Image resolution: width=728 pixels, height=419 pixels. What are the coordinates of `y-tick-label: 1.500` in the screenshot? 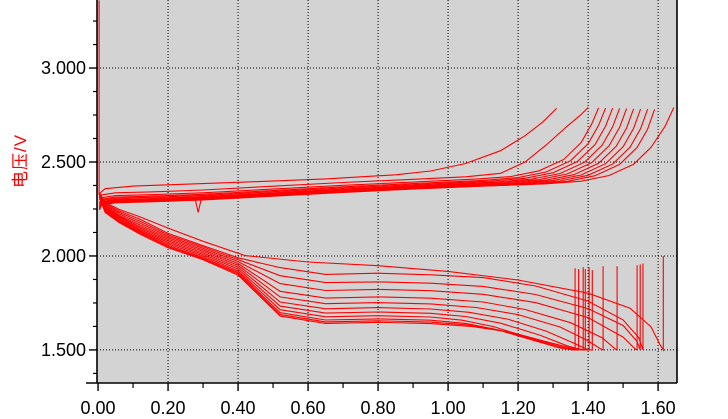 It's located at (63, 350).